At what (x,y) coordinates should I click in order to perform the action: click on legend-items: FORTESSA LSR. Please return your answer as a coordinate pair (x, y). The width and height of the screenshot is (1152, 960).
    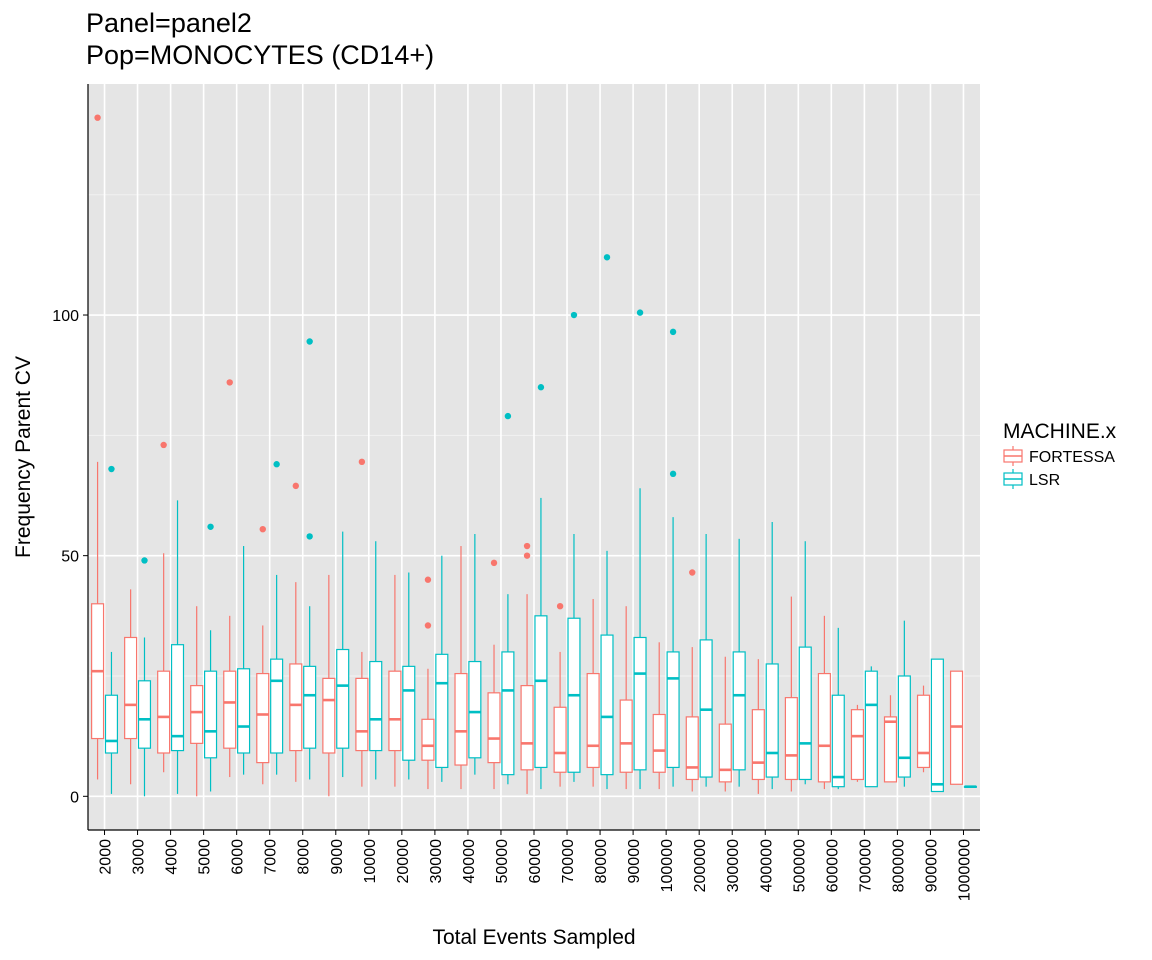
    Looking at the image, I should click on (1059, 467).